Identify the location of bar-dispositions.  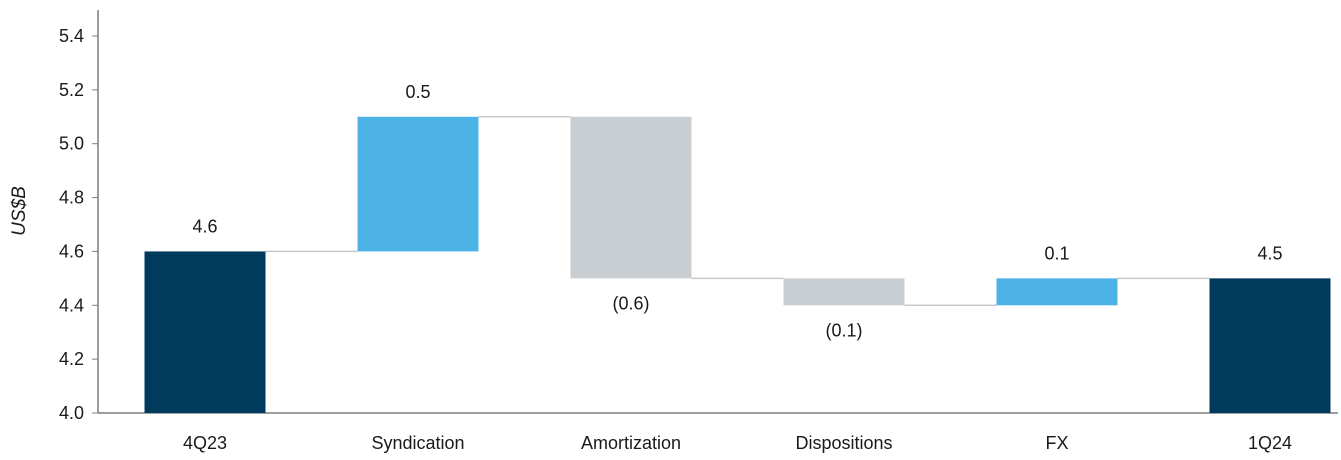
(844, 292).